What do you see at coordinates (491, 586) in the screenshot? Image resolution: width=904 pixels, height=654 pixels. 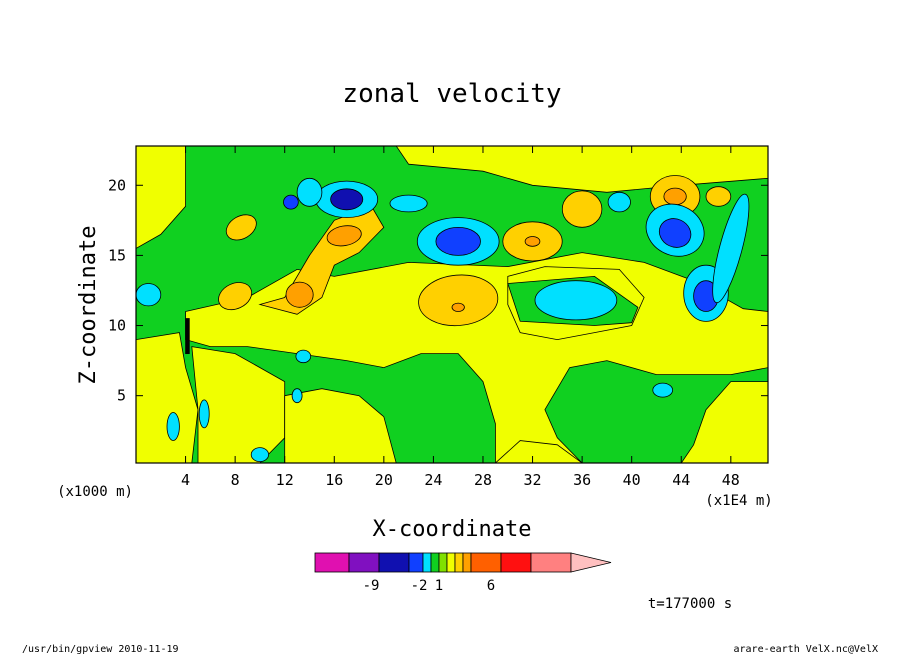 I see `colorbar-tick-label: 6` at bounding box center [491, 586].